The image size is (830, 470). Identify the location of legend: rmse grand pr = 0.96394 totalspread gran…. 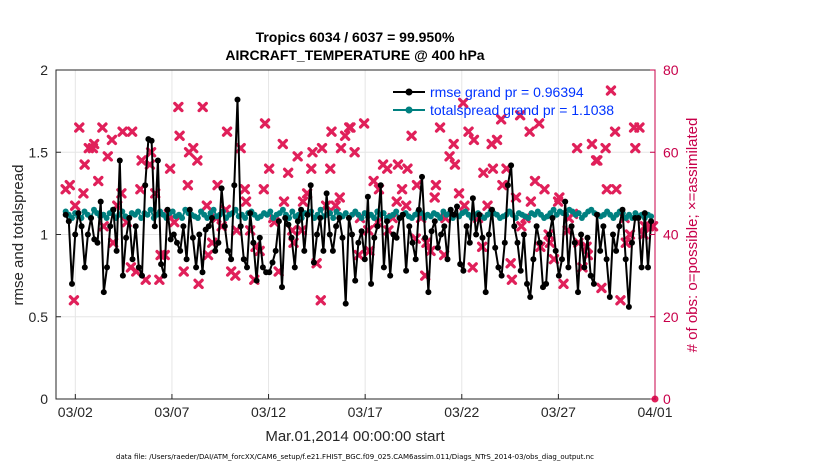
(503, 101).